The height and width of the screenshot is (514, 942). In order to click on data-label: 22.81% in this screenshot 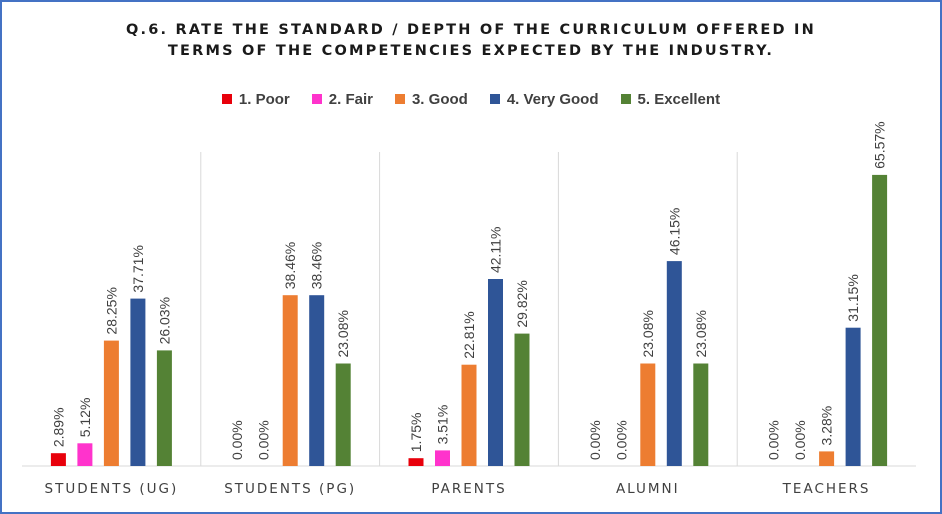, I will do `click(469, 334)`.